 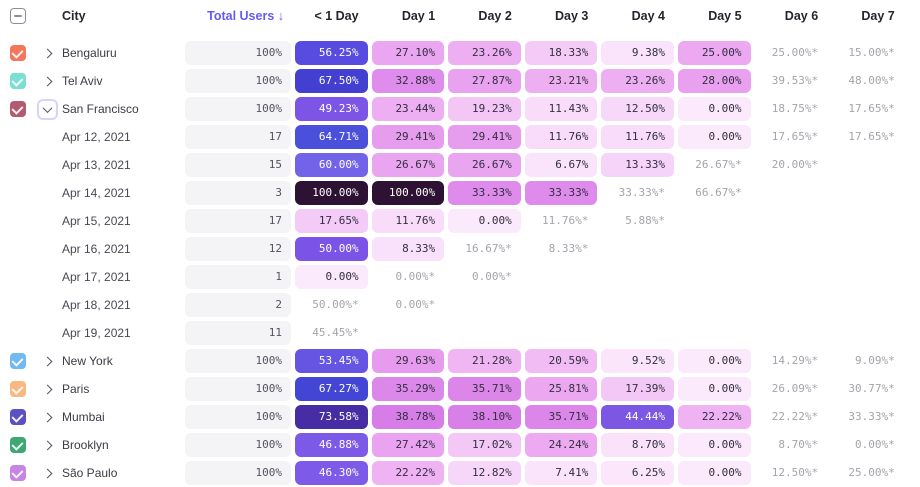 What do you see at coordinates (82, 81) in the screenshot?
I see `city-label-tel-aviv: Tel Aviv` at bounding box center [82, 81].